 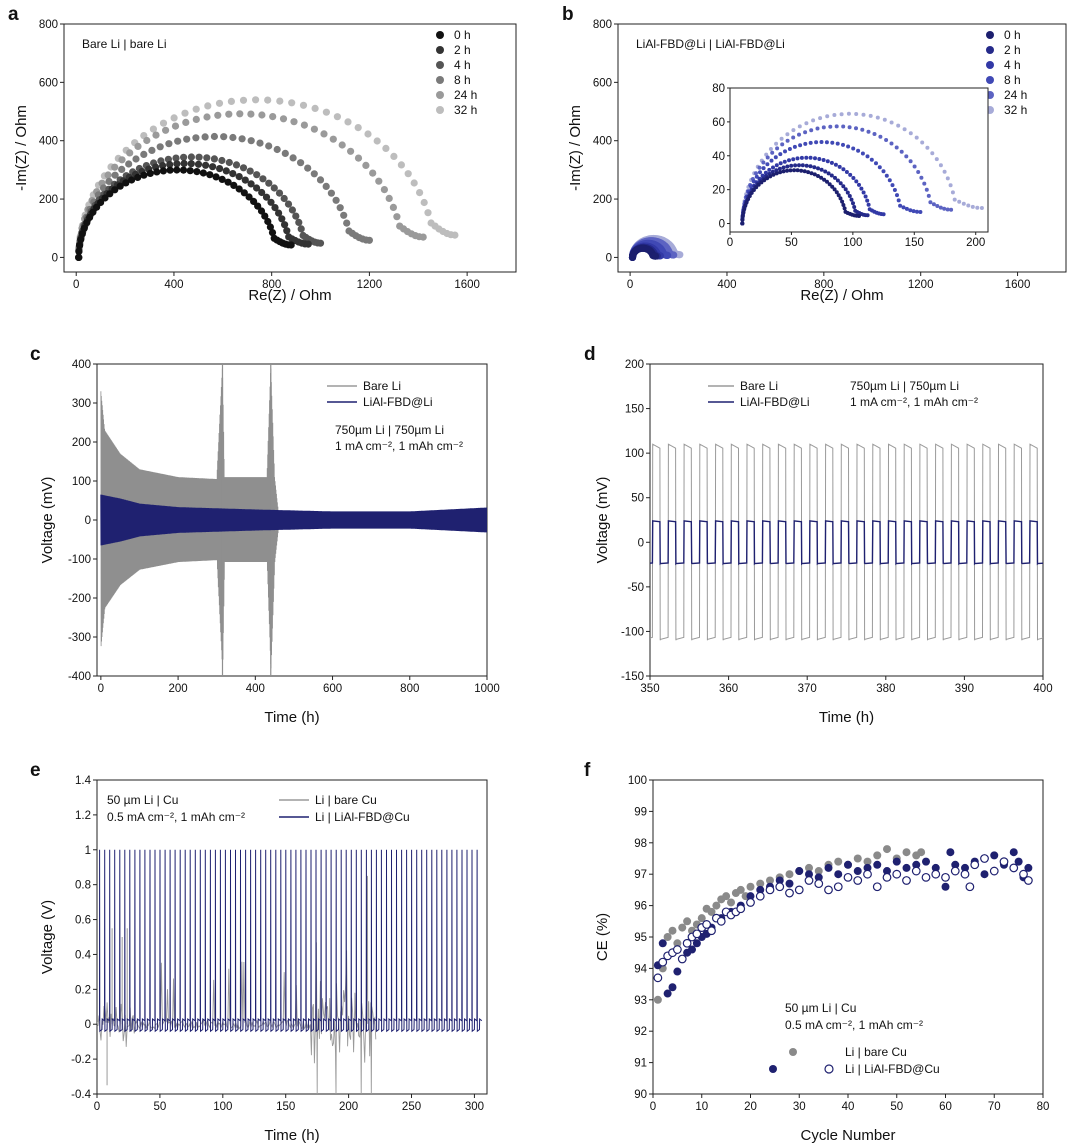 What do you see at coordinates (292, 937) in the screenshot?
I see `plot-frame` at bounding box center [292, 937].